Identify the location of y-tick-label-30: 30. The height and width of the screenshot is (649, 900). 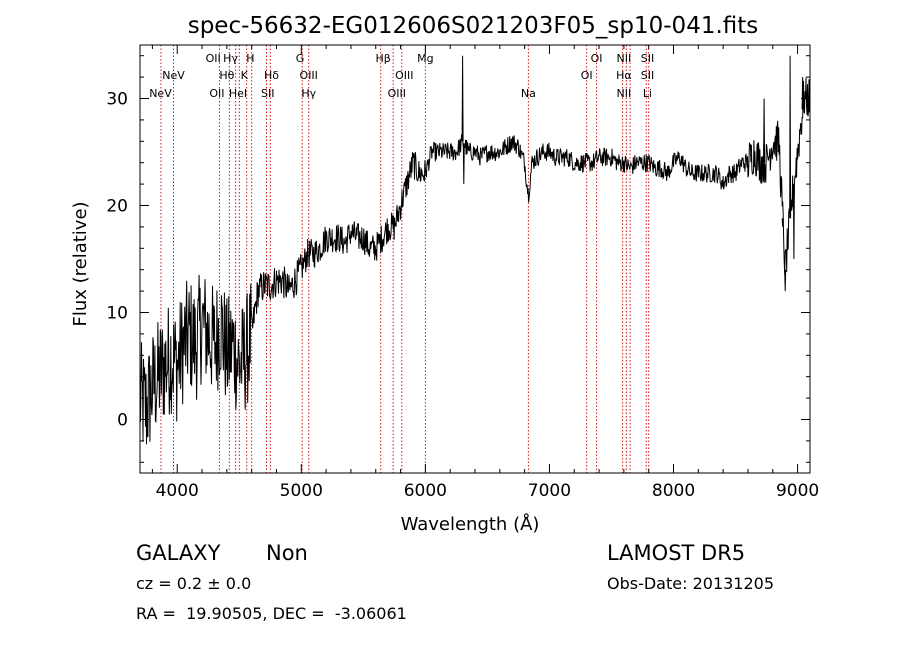
(117, 100).